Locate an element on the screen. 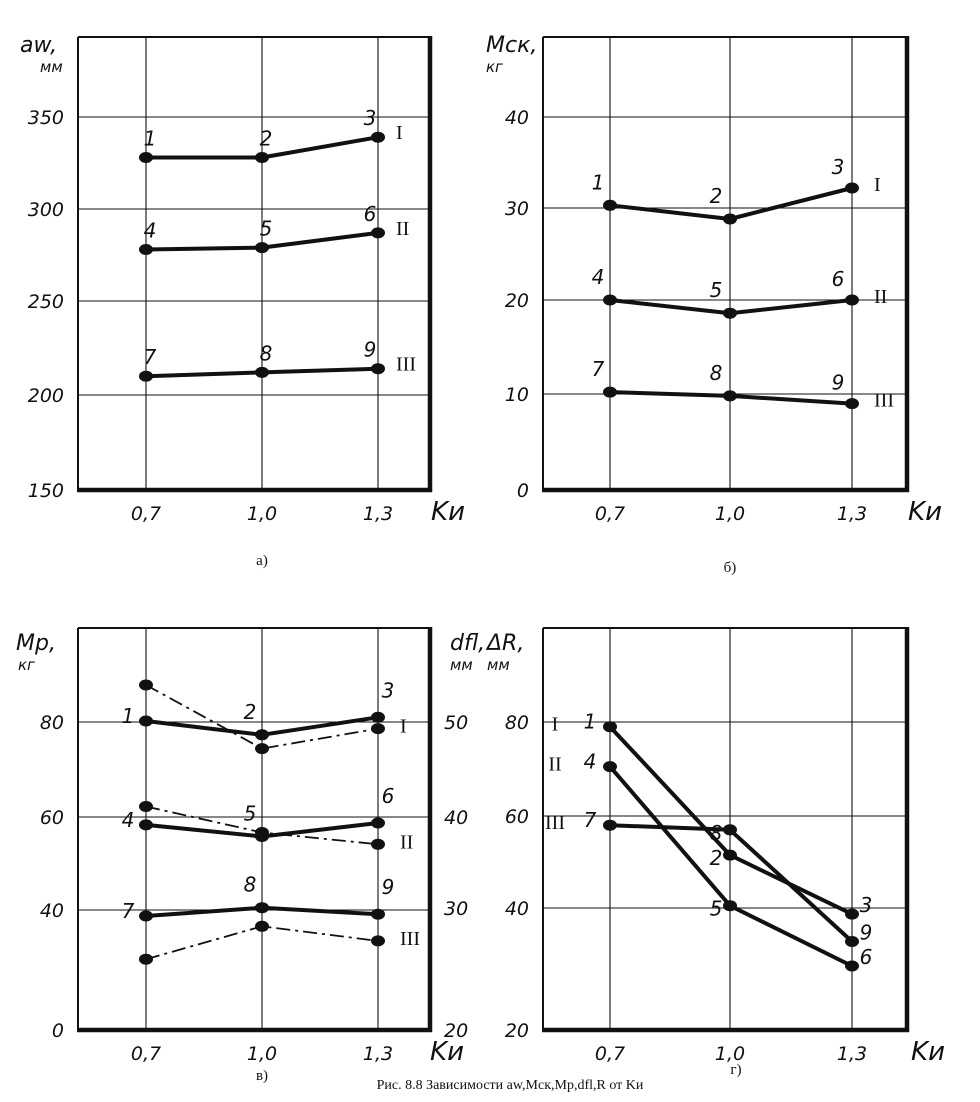  point-label: 5 is located at coordinates (266, 229).